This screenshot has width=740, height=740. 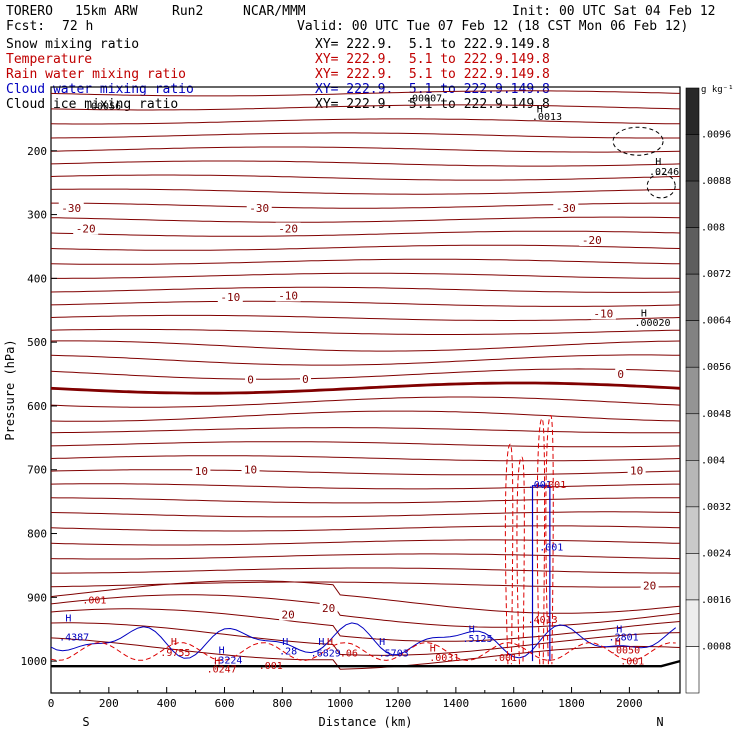 I want to click on contour-value-label: .0247, so click(x=222, y=670).